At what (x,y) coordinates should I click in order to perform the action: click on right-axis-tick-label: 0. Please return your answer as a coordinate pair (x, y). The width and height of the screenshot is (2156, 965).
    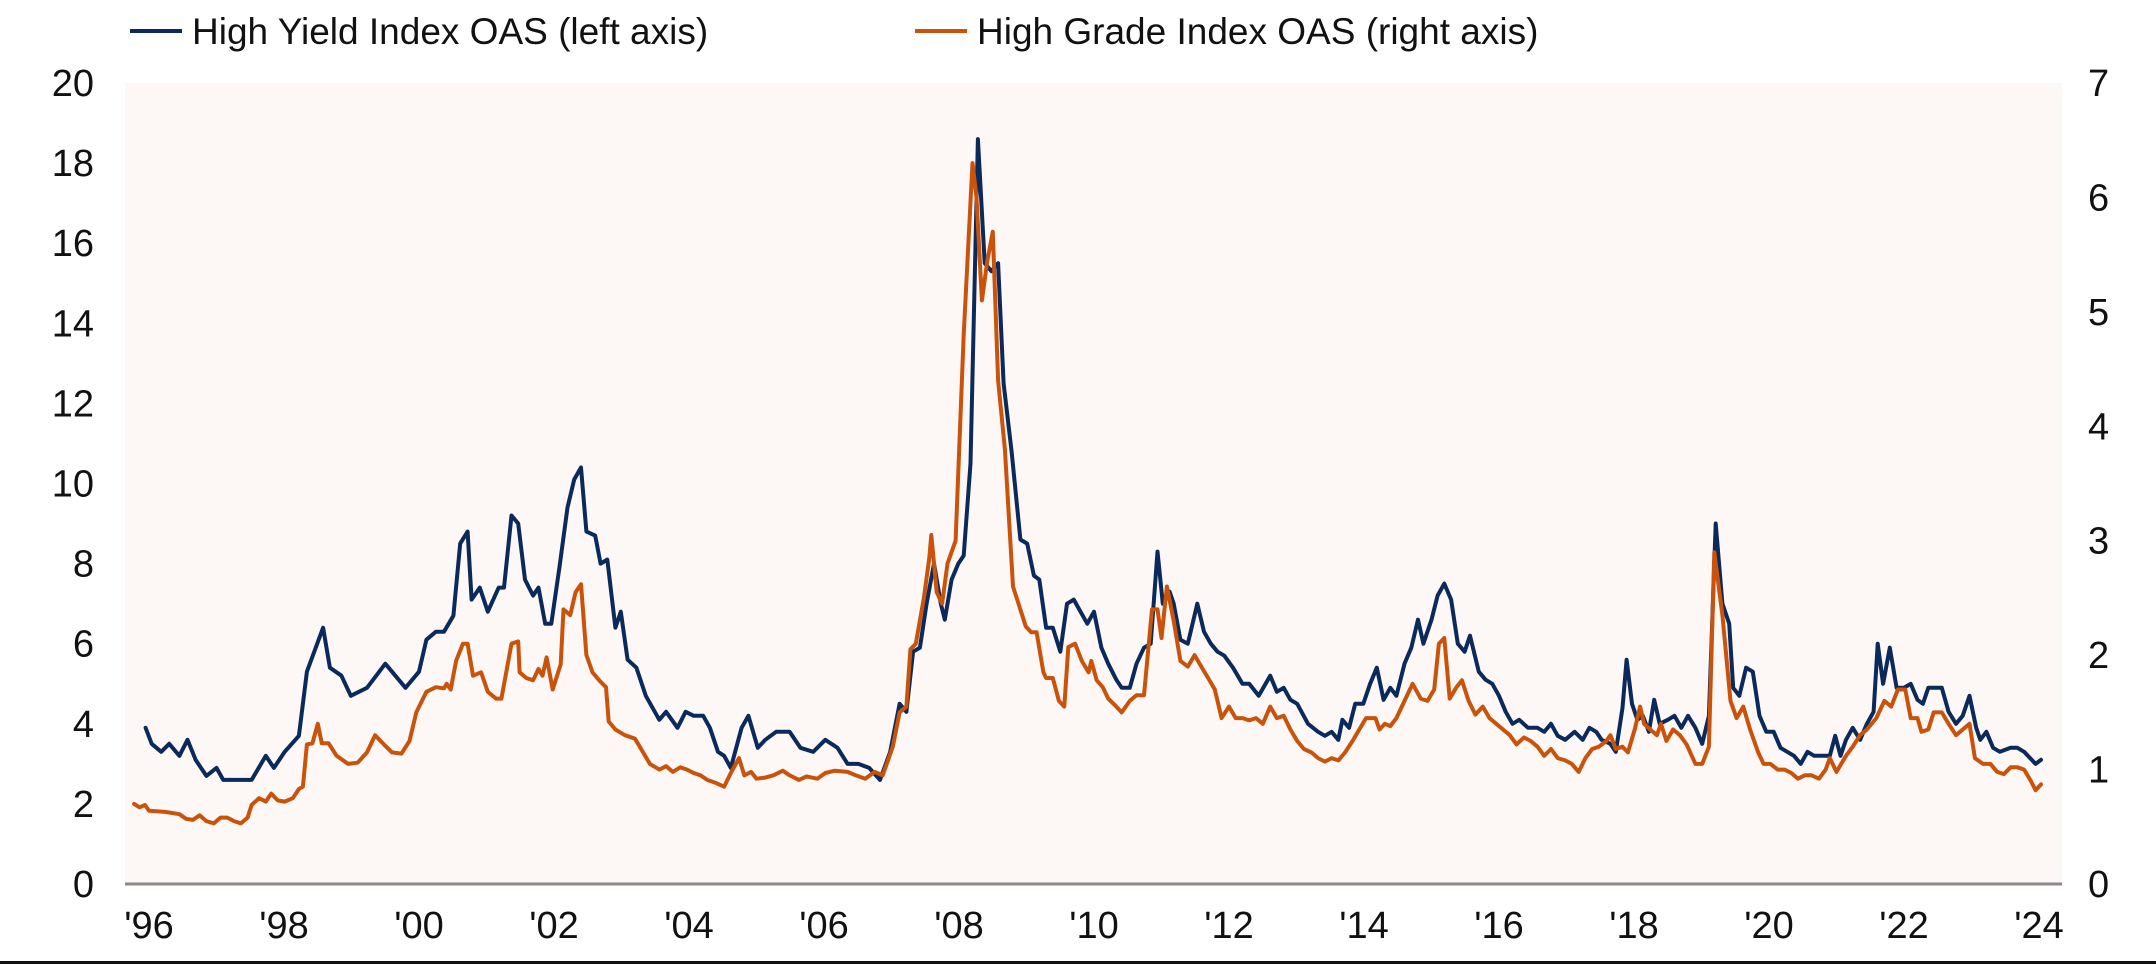
    Looking at the image, I should click on (2098, 885).